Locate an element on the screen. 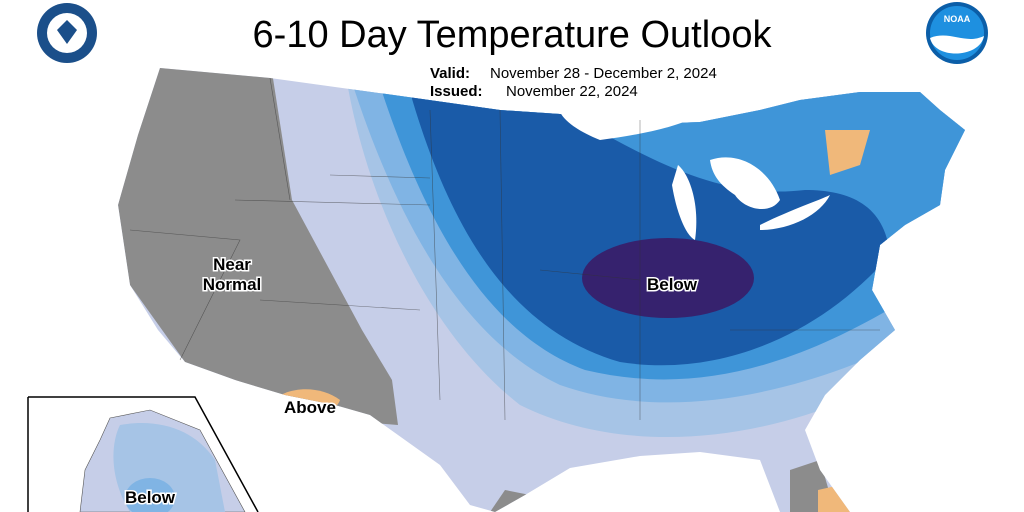 The width and height of the screenshot is (1024, 512). lake-erie is located at coordinates (795, 212).